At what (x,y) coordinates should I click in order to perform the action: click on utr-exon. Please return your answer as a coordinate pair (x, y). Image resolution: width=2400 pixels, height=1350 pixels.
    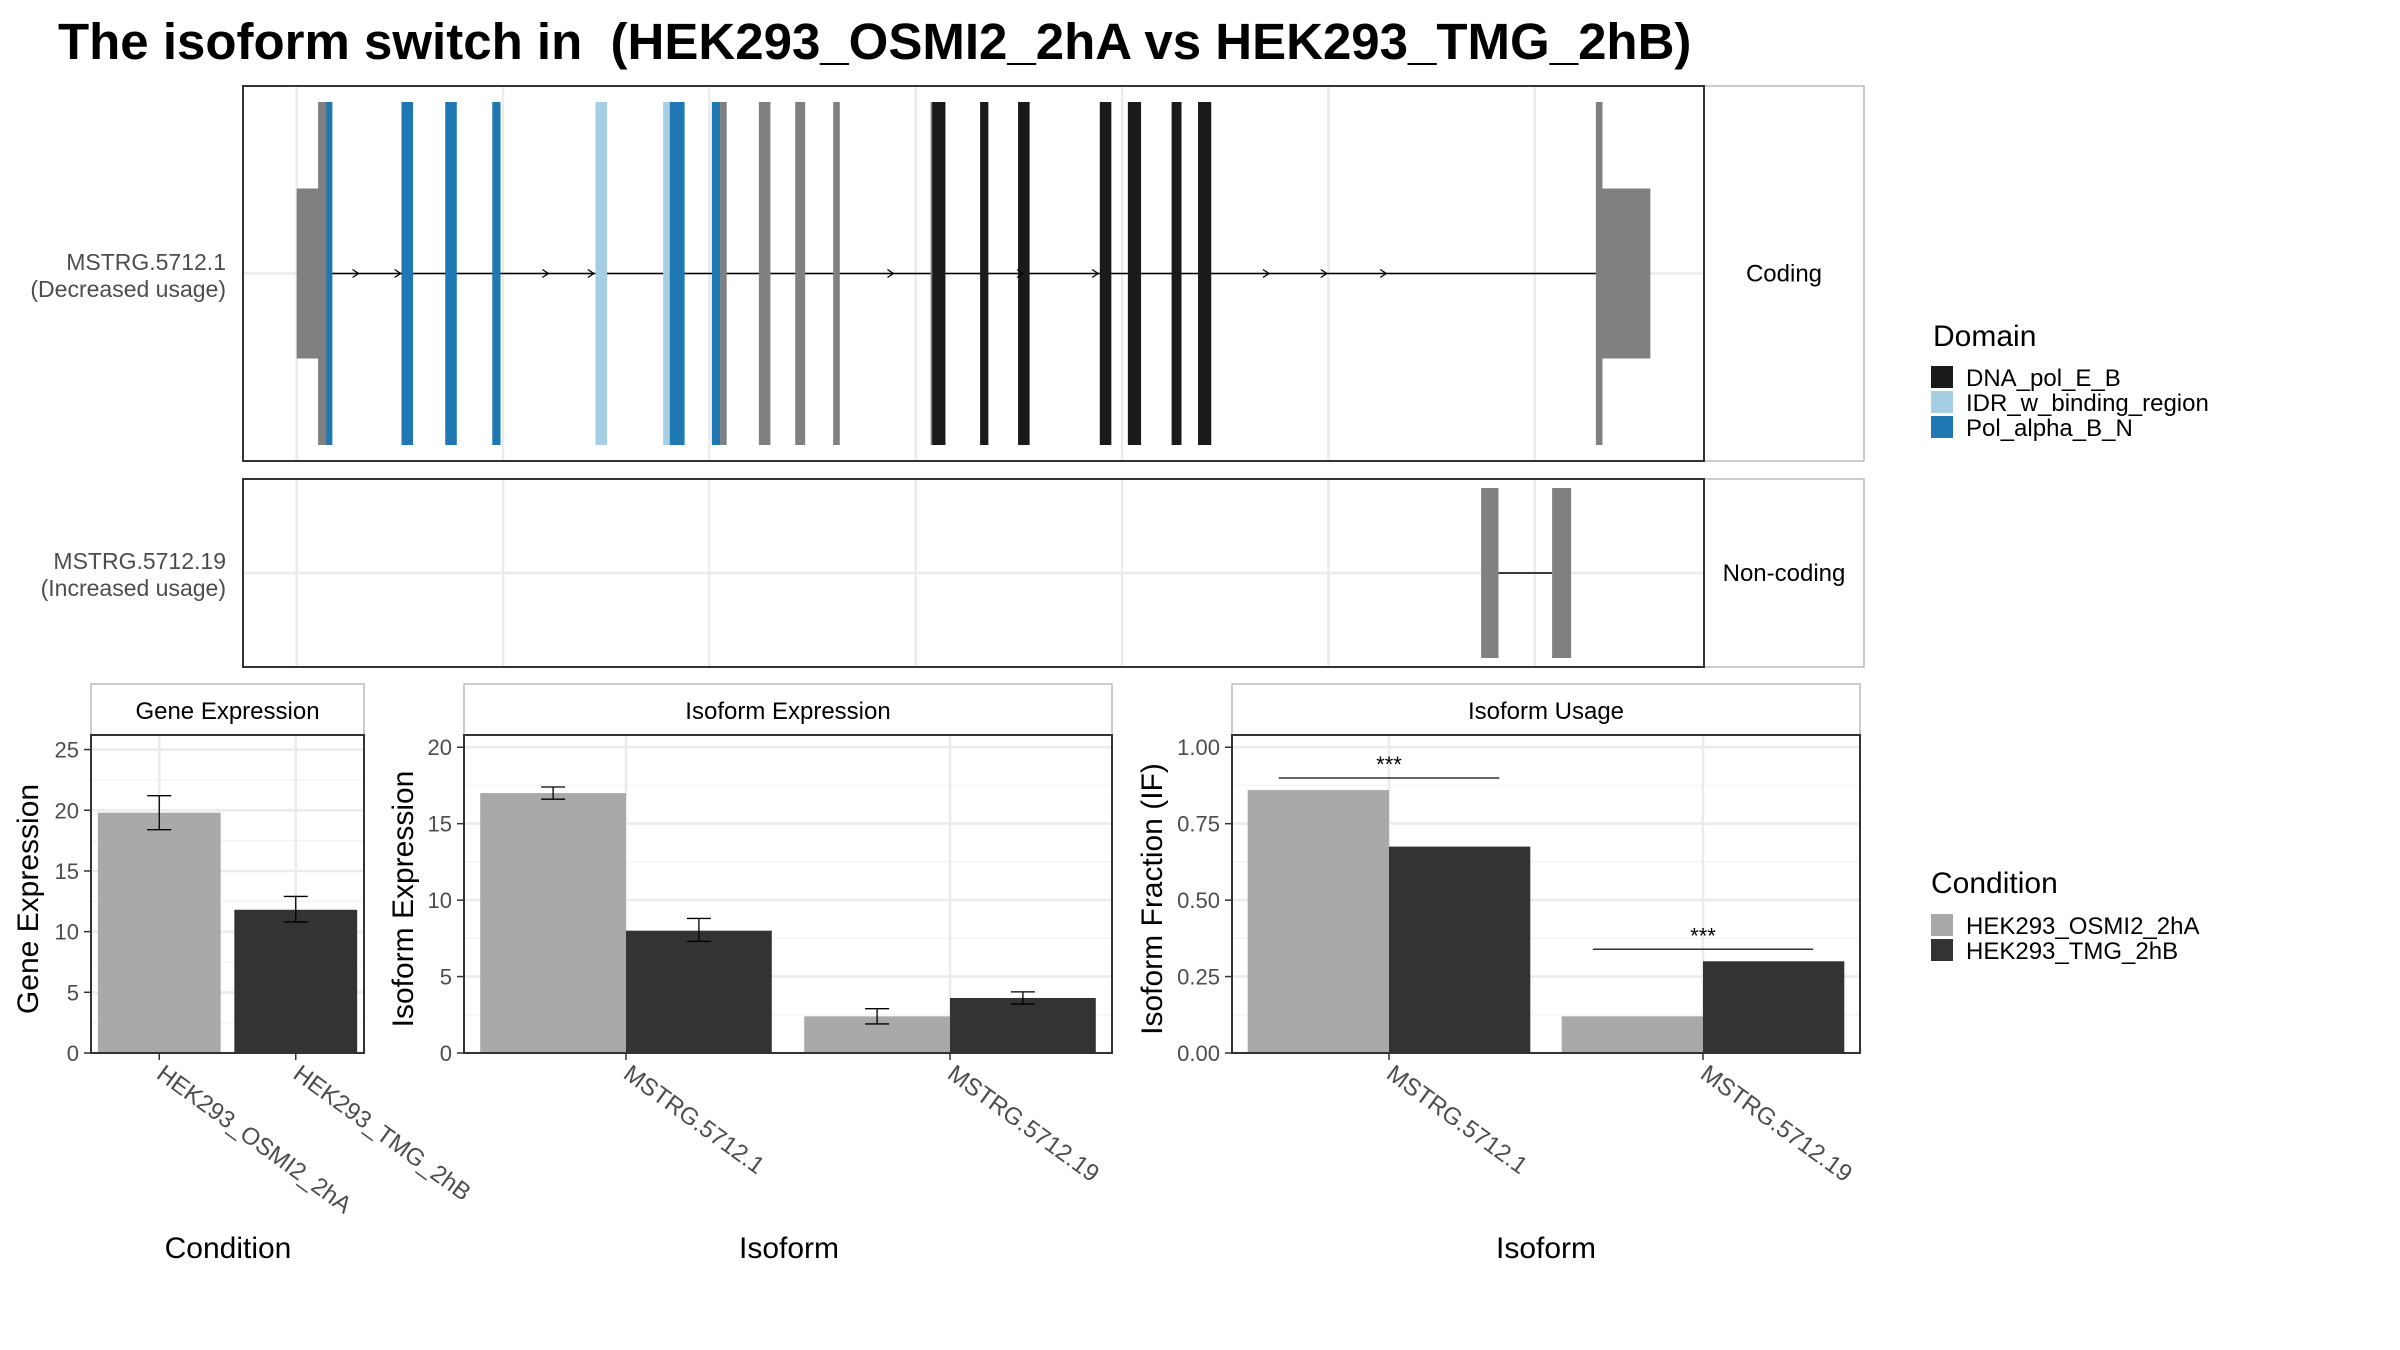
    Looking at the image, I should click on (1623, 273).